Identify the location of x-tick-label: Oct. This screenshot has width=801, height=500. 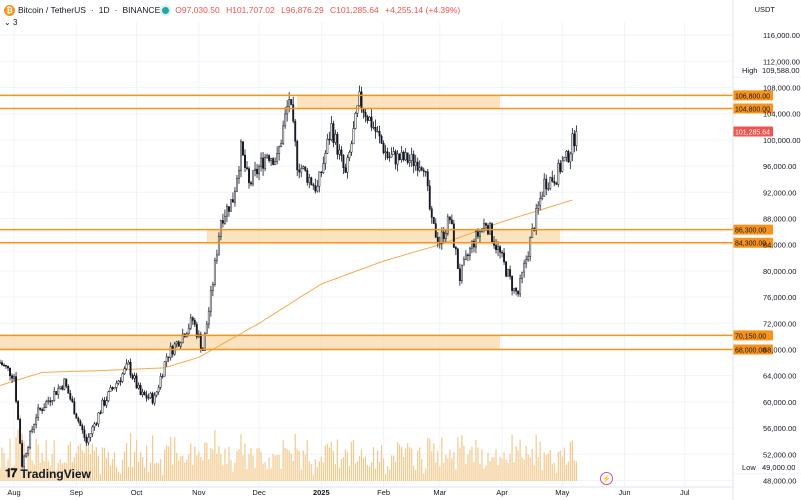
(137, 492).